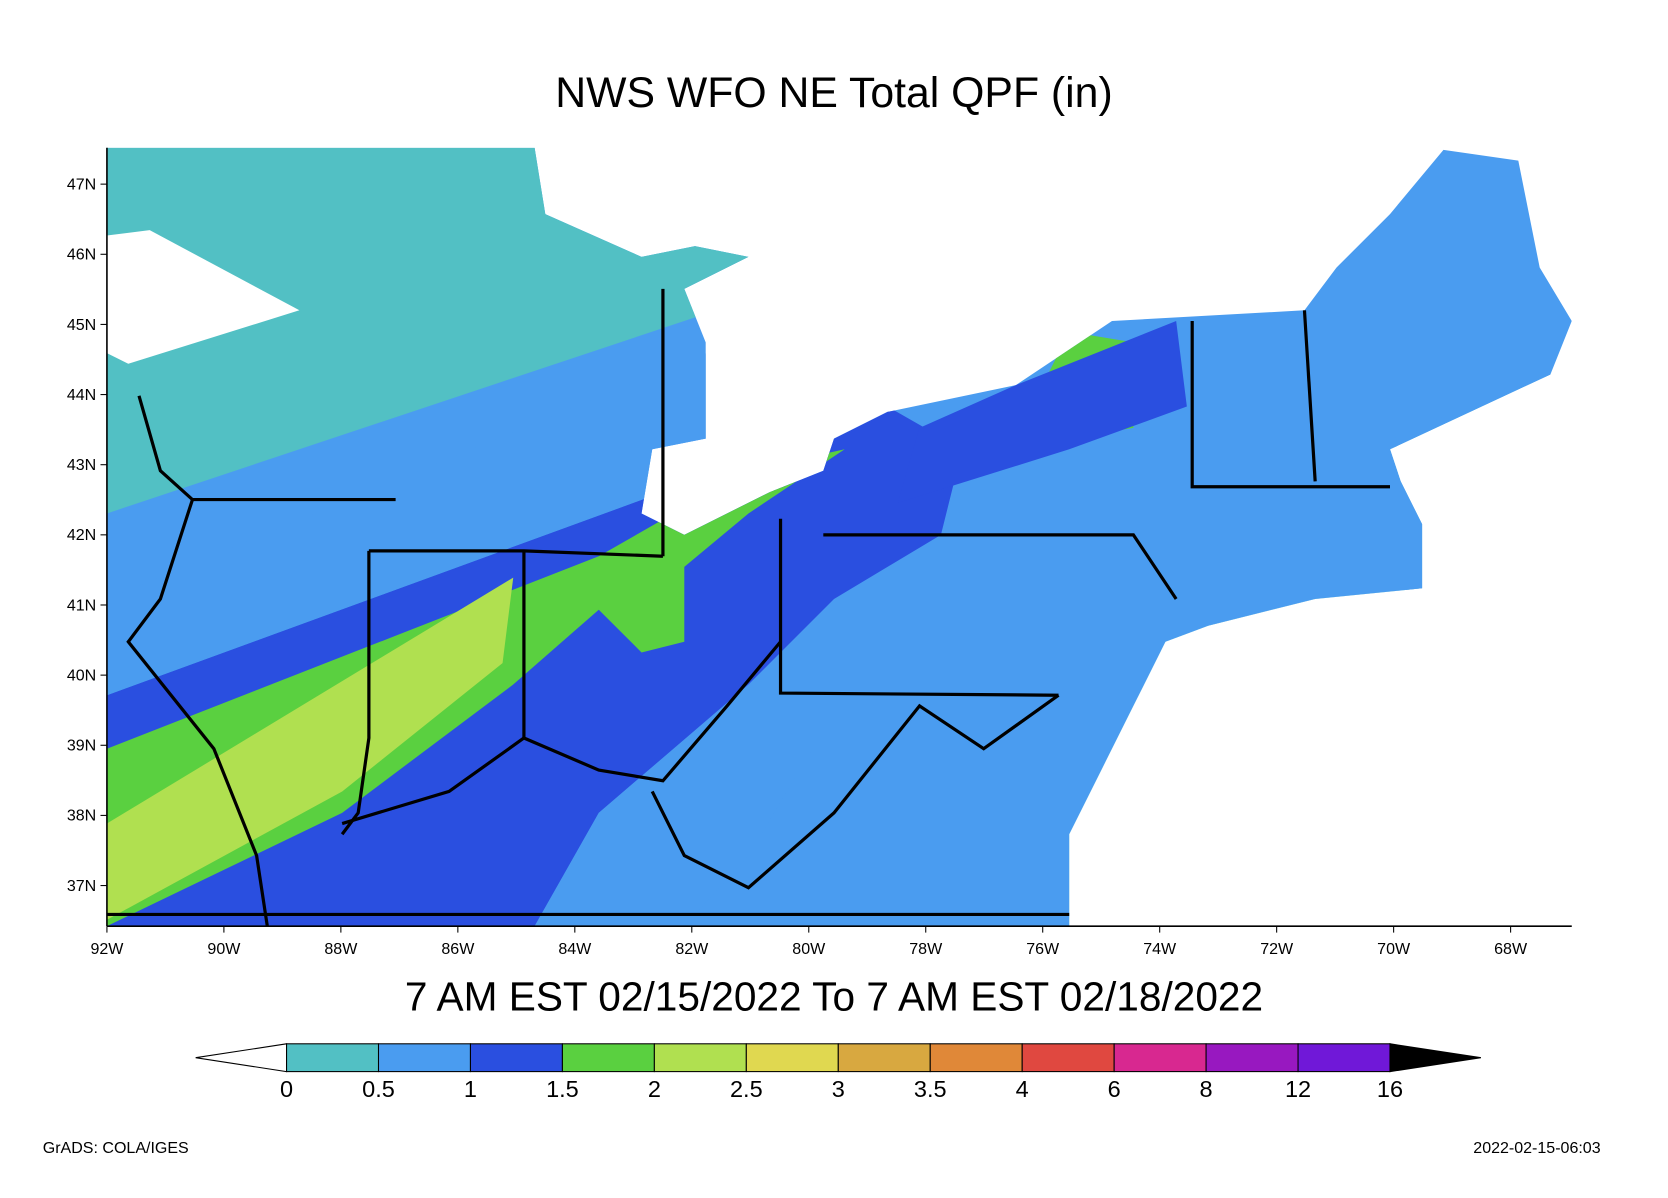 Image resolution: width=1668 pixels, height=1198 pixels. I want to click on lat-label: 45N, so click(81, 325).